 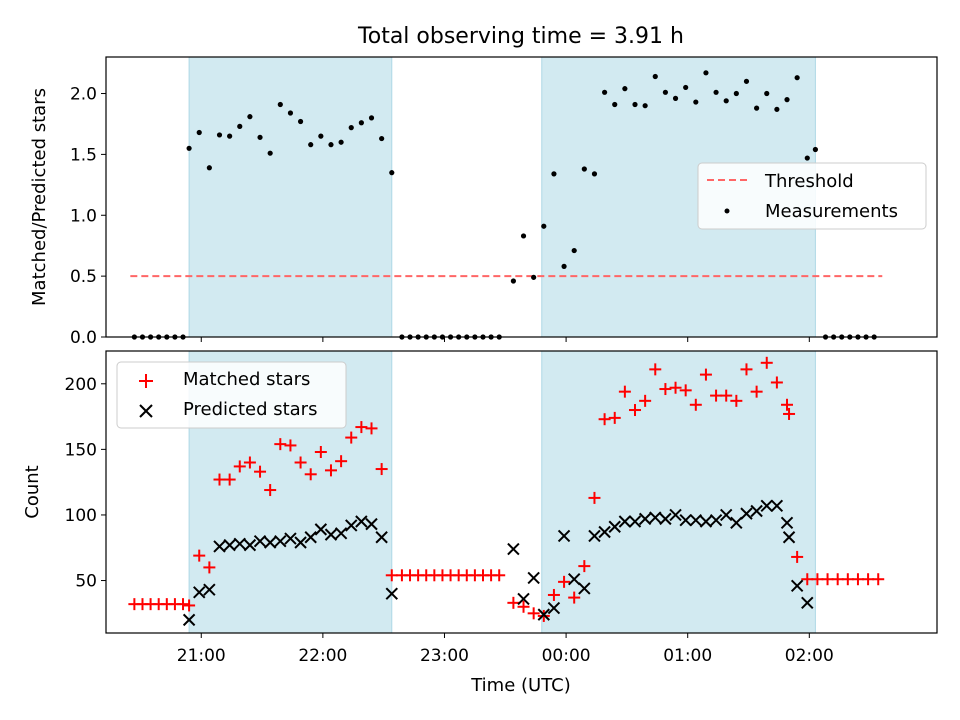 I want to click on legend-measurements-swatch, so click(x=727, y=211).